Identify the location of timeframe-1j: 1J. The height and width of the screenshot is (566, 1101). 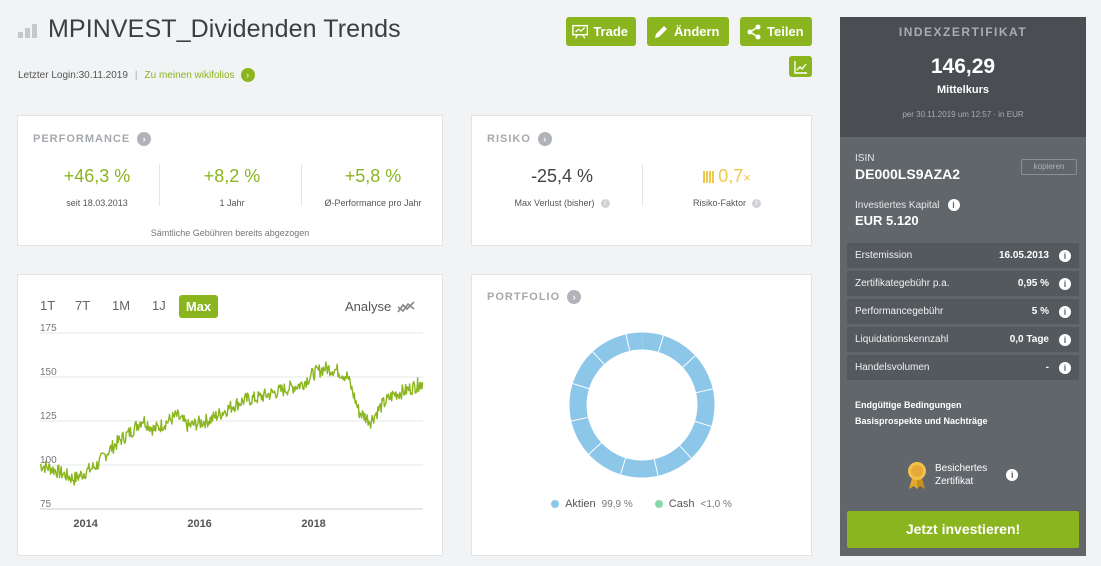
(159, 305).